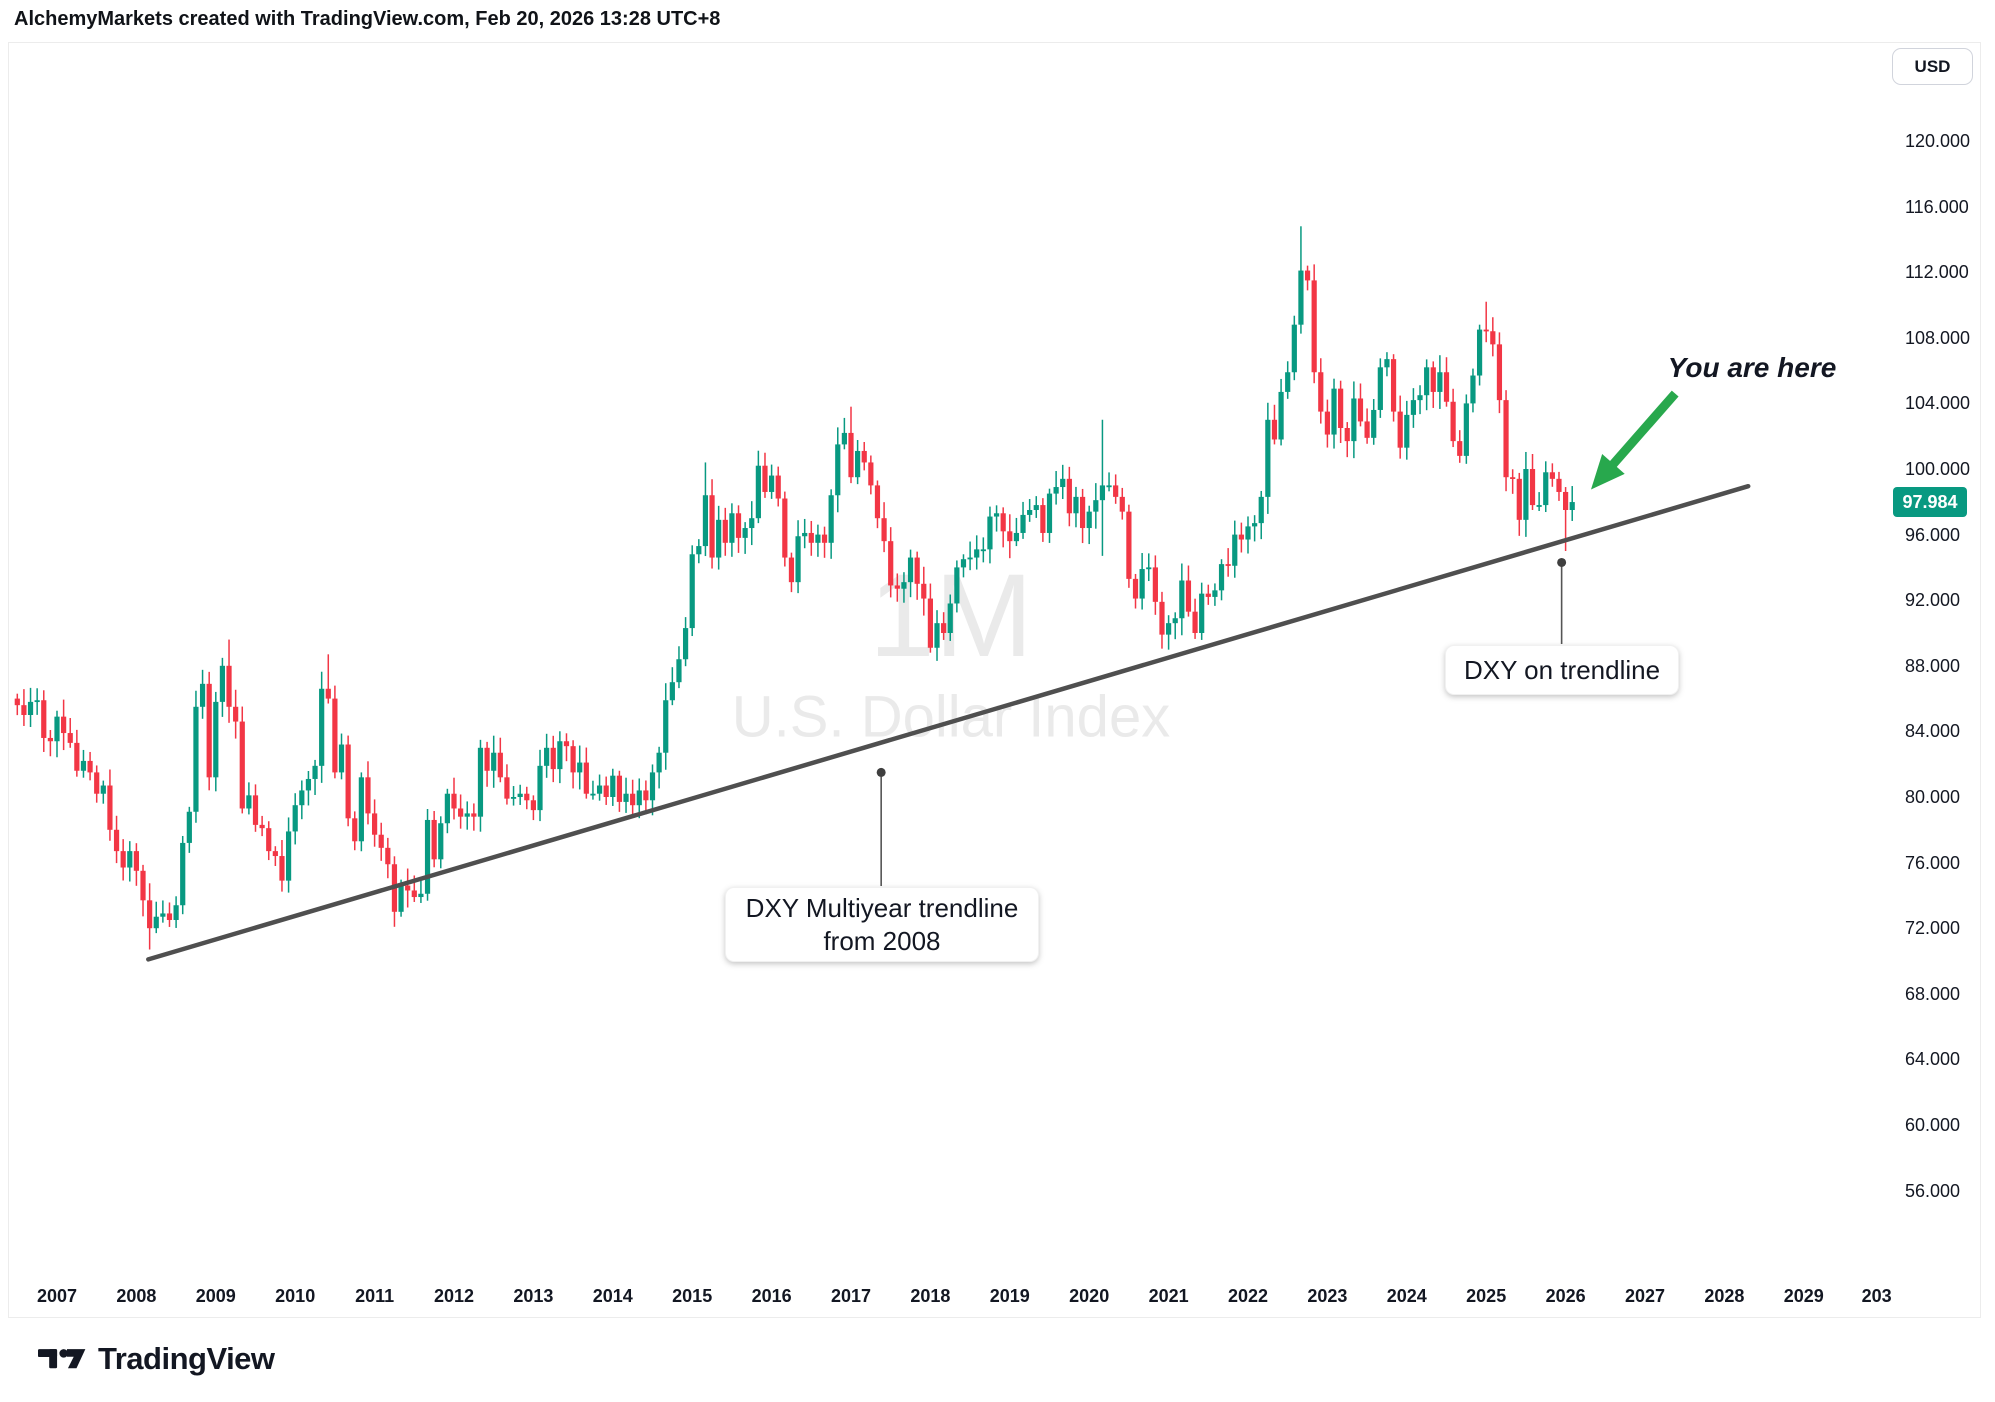 This screenshot has height=1402, width=1995. What do you see at coordinates (1724, 1296) in the screenshot?
I see `time-tick-label: 2028` at bounding box center [1724, 1296].